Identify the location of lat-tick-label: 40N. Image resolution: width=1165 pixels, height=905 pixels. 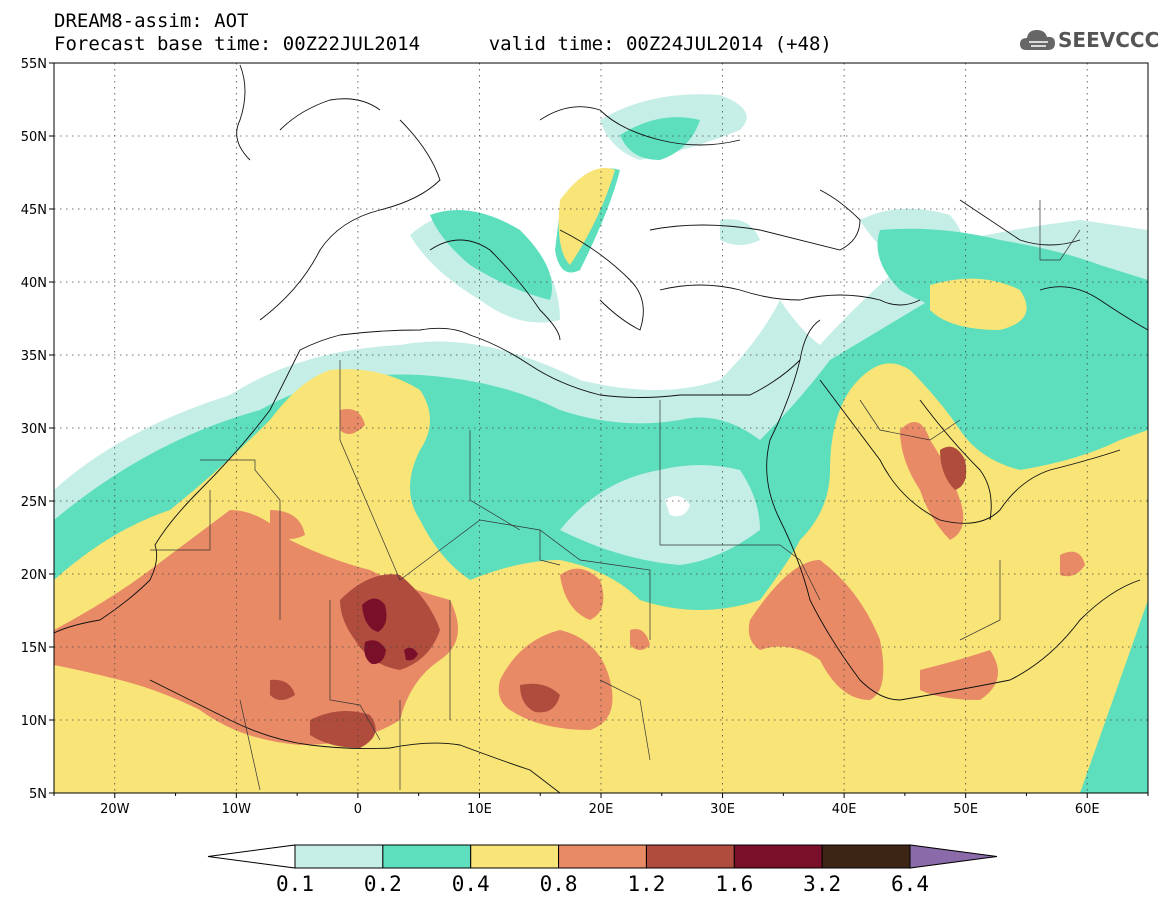
(34, 283).